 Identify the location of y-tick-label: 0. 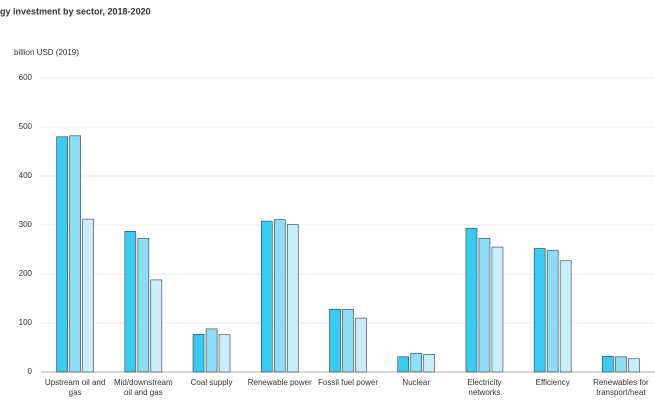
(30, 371).